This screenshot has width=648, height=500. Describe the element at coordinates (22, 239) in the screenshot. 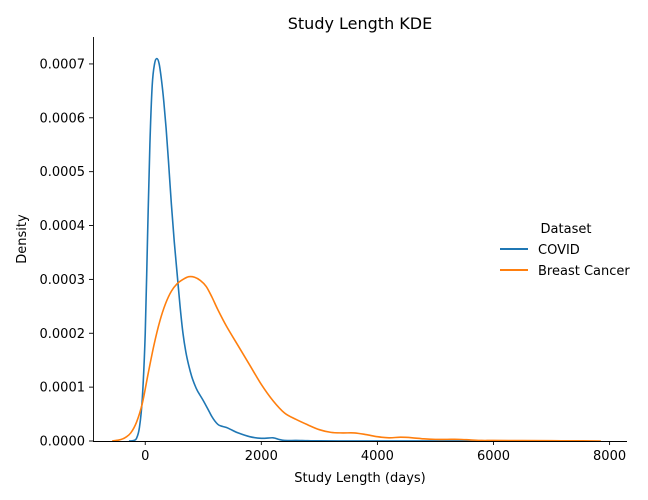

I see `y-axis-label: Density` at that location.